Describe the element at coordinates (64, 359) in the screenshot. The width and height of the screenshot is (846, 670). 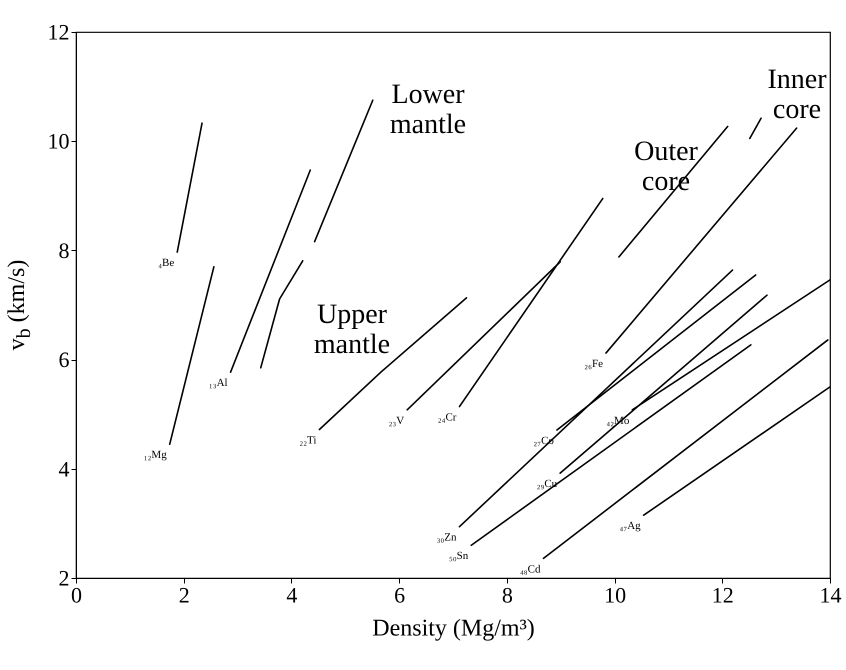
I see `y-tick-label: 6` at that location.